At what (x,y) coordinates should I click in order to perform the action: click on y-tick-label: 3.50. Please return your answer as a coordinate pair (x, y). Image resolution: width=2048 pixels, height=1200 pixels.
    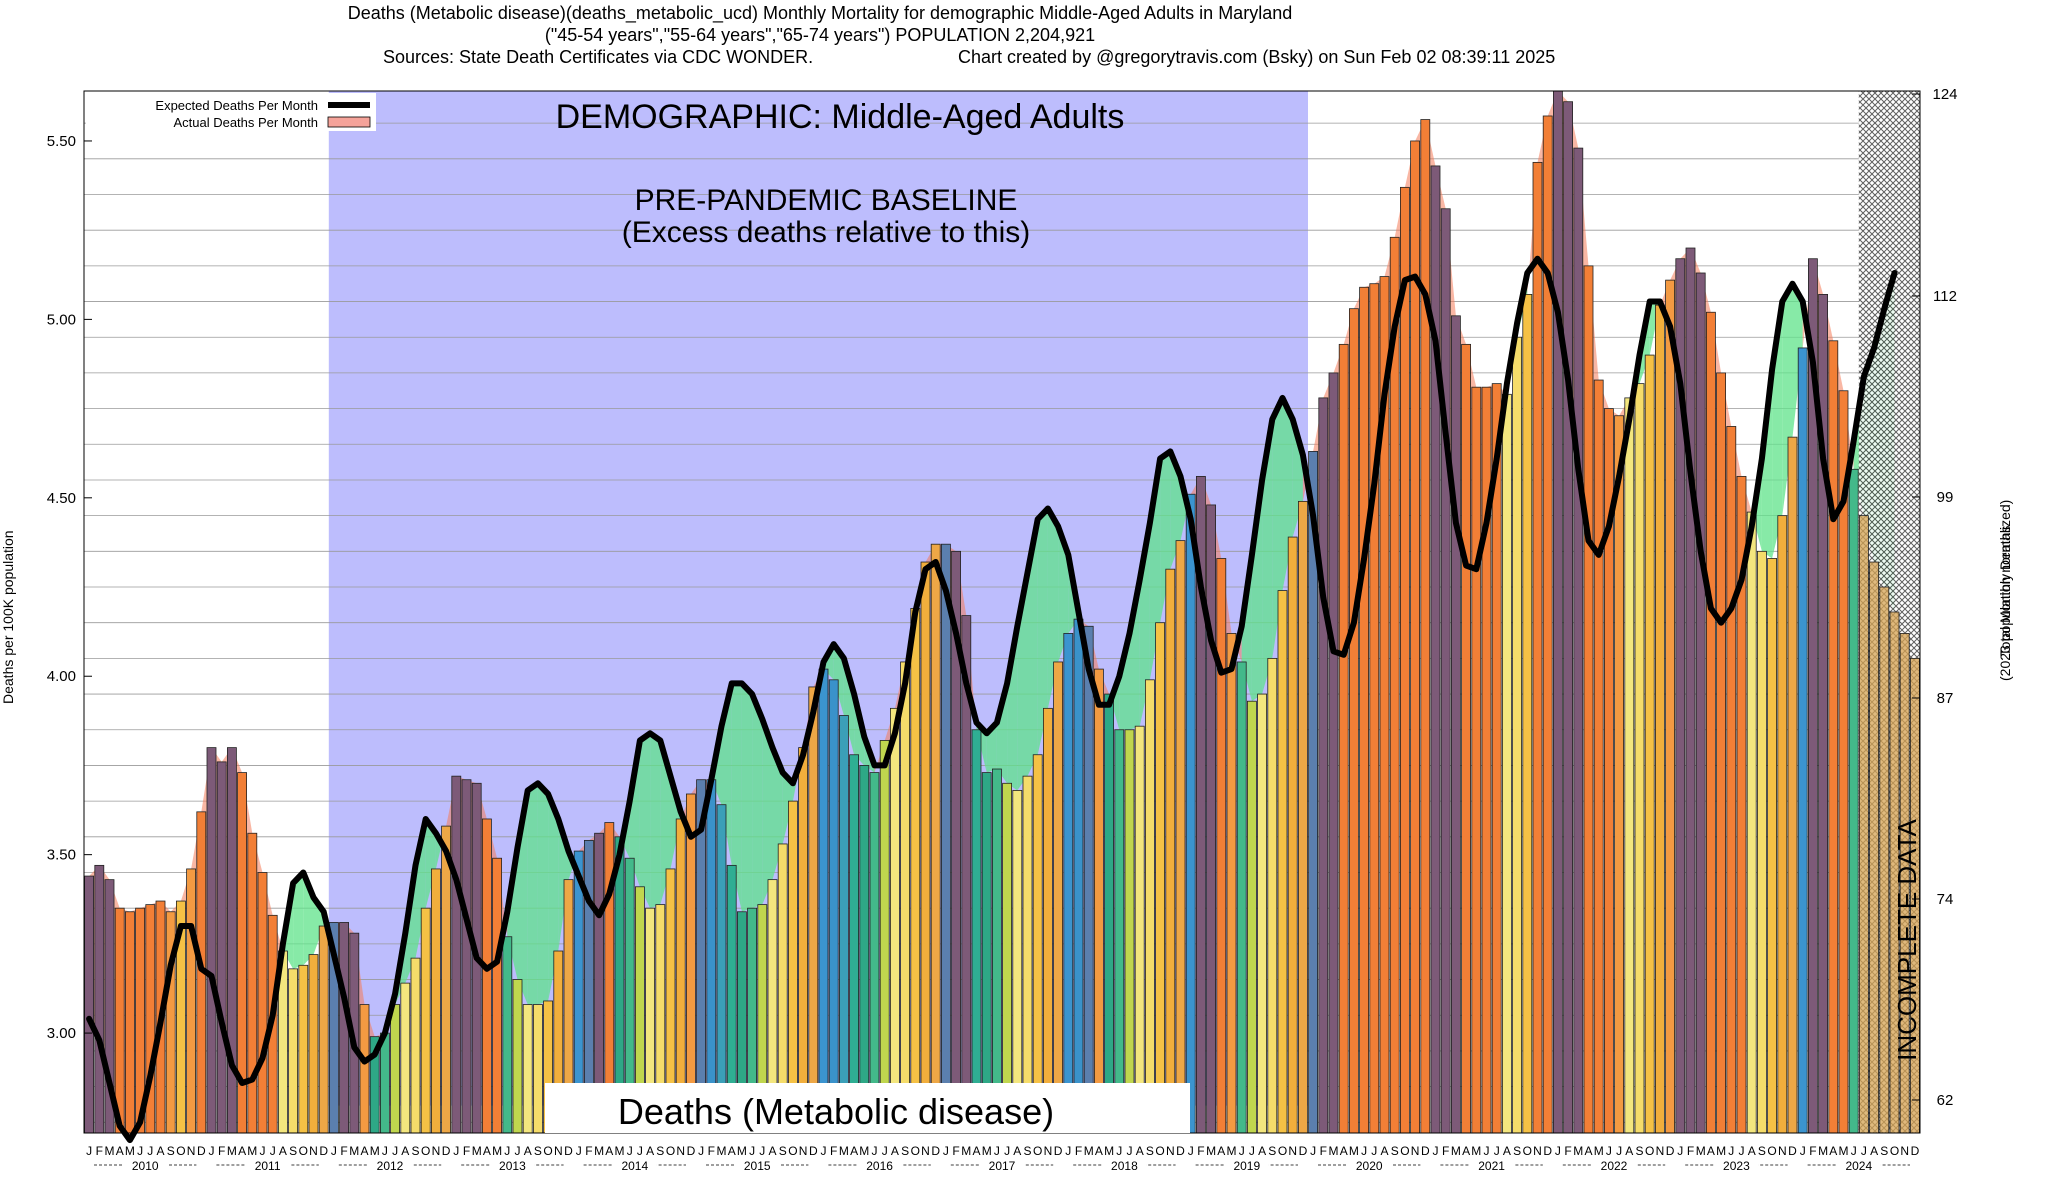
    Looking at the image, I should click on (61, 855).